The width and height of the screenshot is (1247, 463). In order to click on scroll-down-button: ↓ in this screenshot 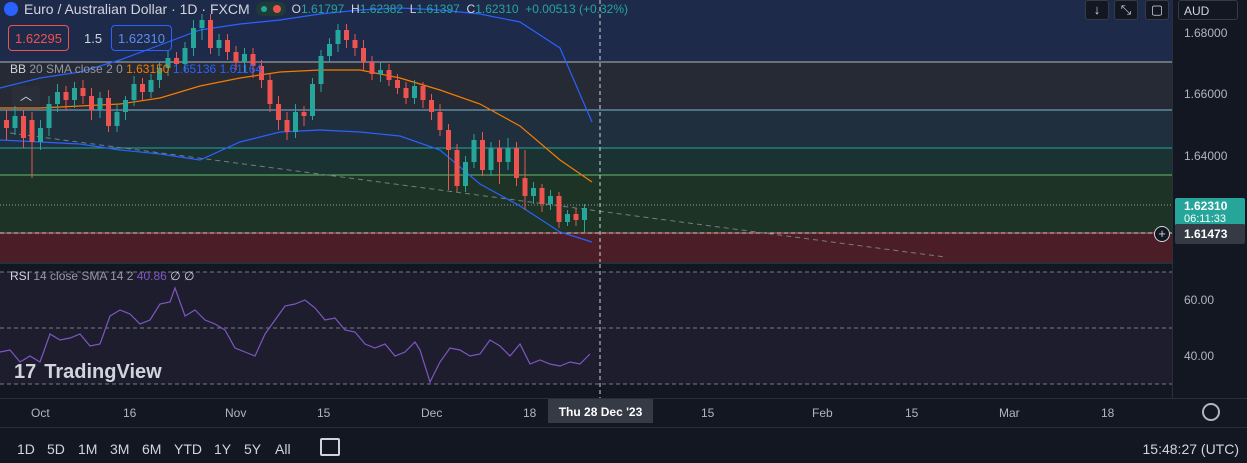, I will do `click(1097, 10)`.